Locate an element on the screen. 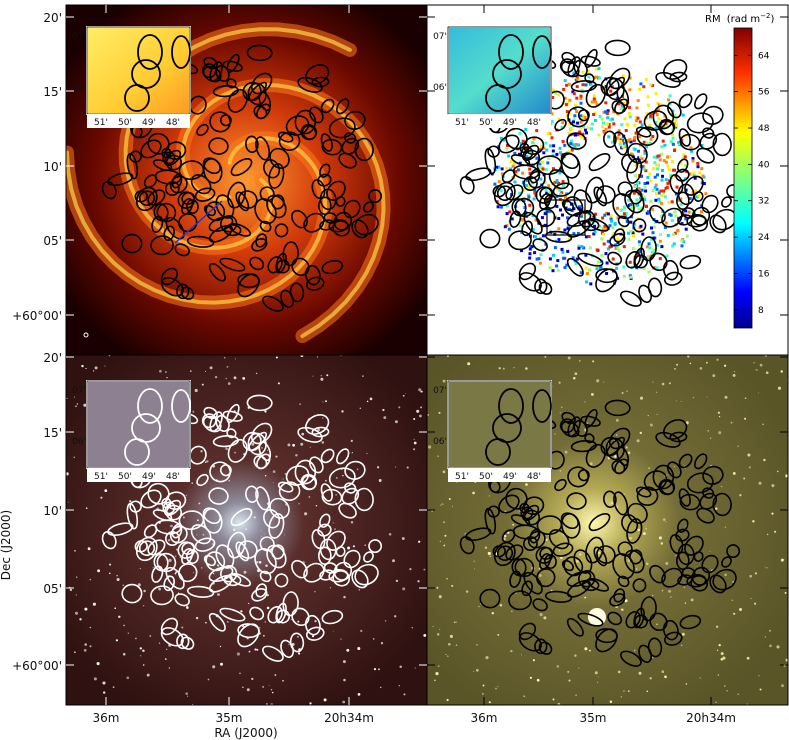  inset-ellipse is located at coordinates (146, 74).